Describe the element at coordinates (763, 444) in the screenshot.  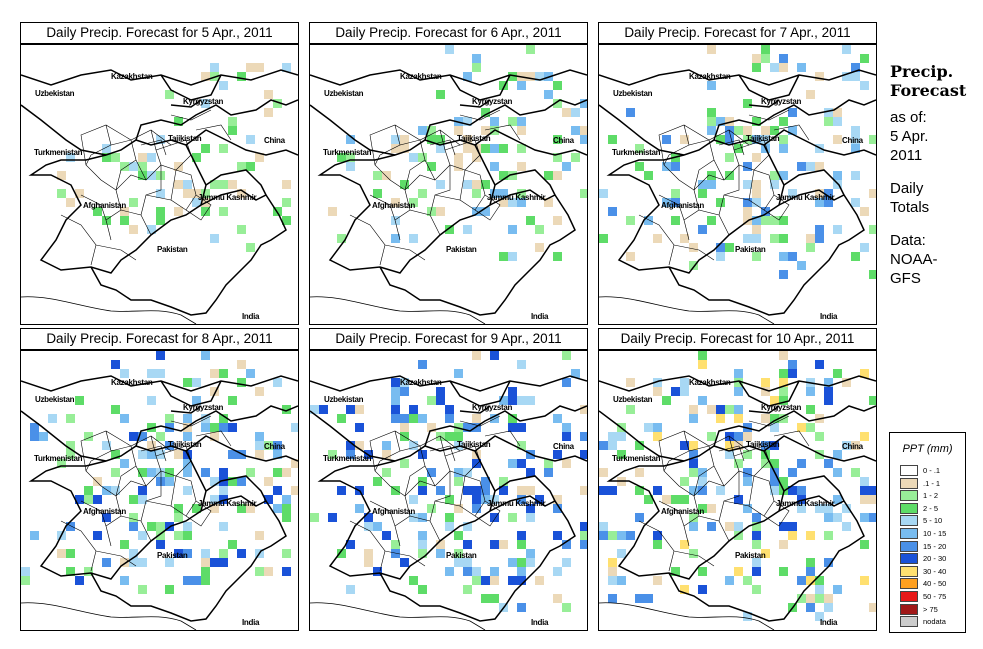
I see `label-tajikistan: Tajikistan` at that location.